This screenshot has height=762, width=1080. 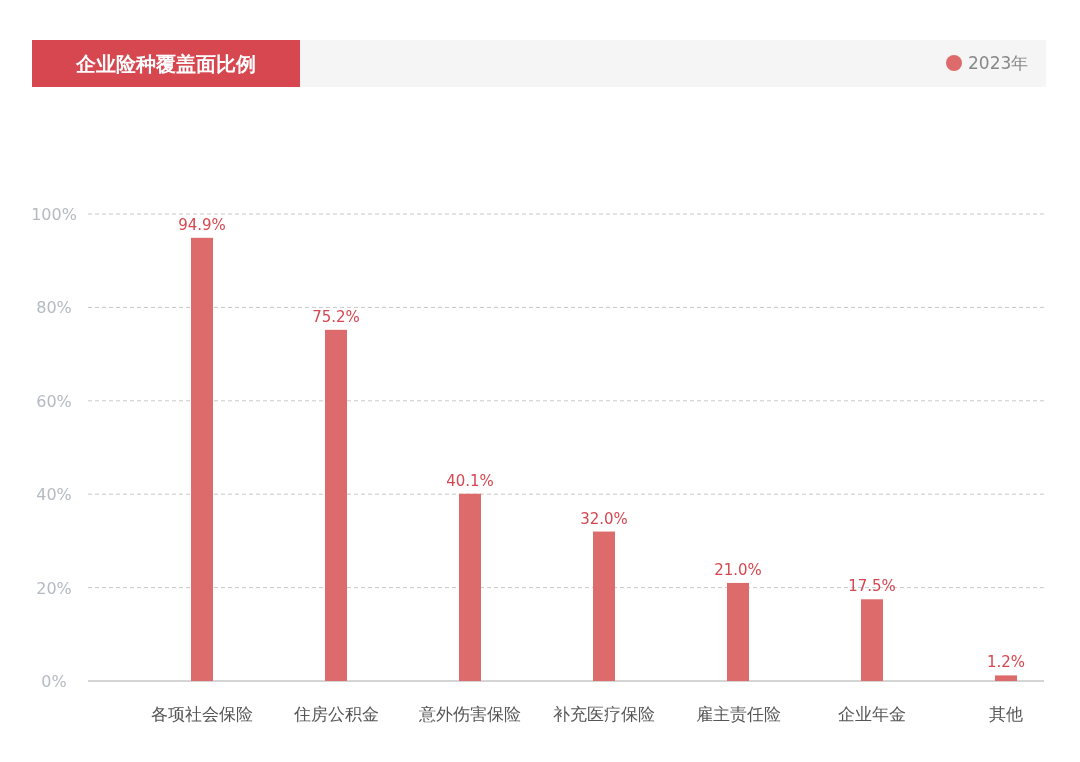 I want to click on y-tick-label: 60%, so click(x=54, y=401).